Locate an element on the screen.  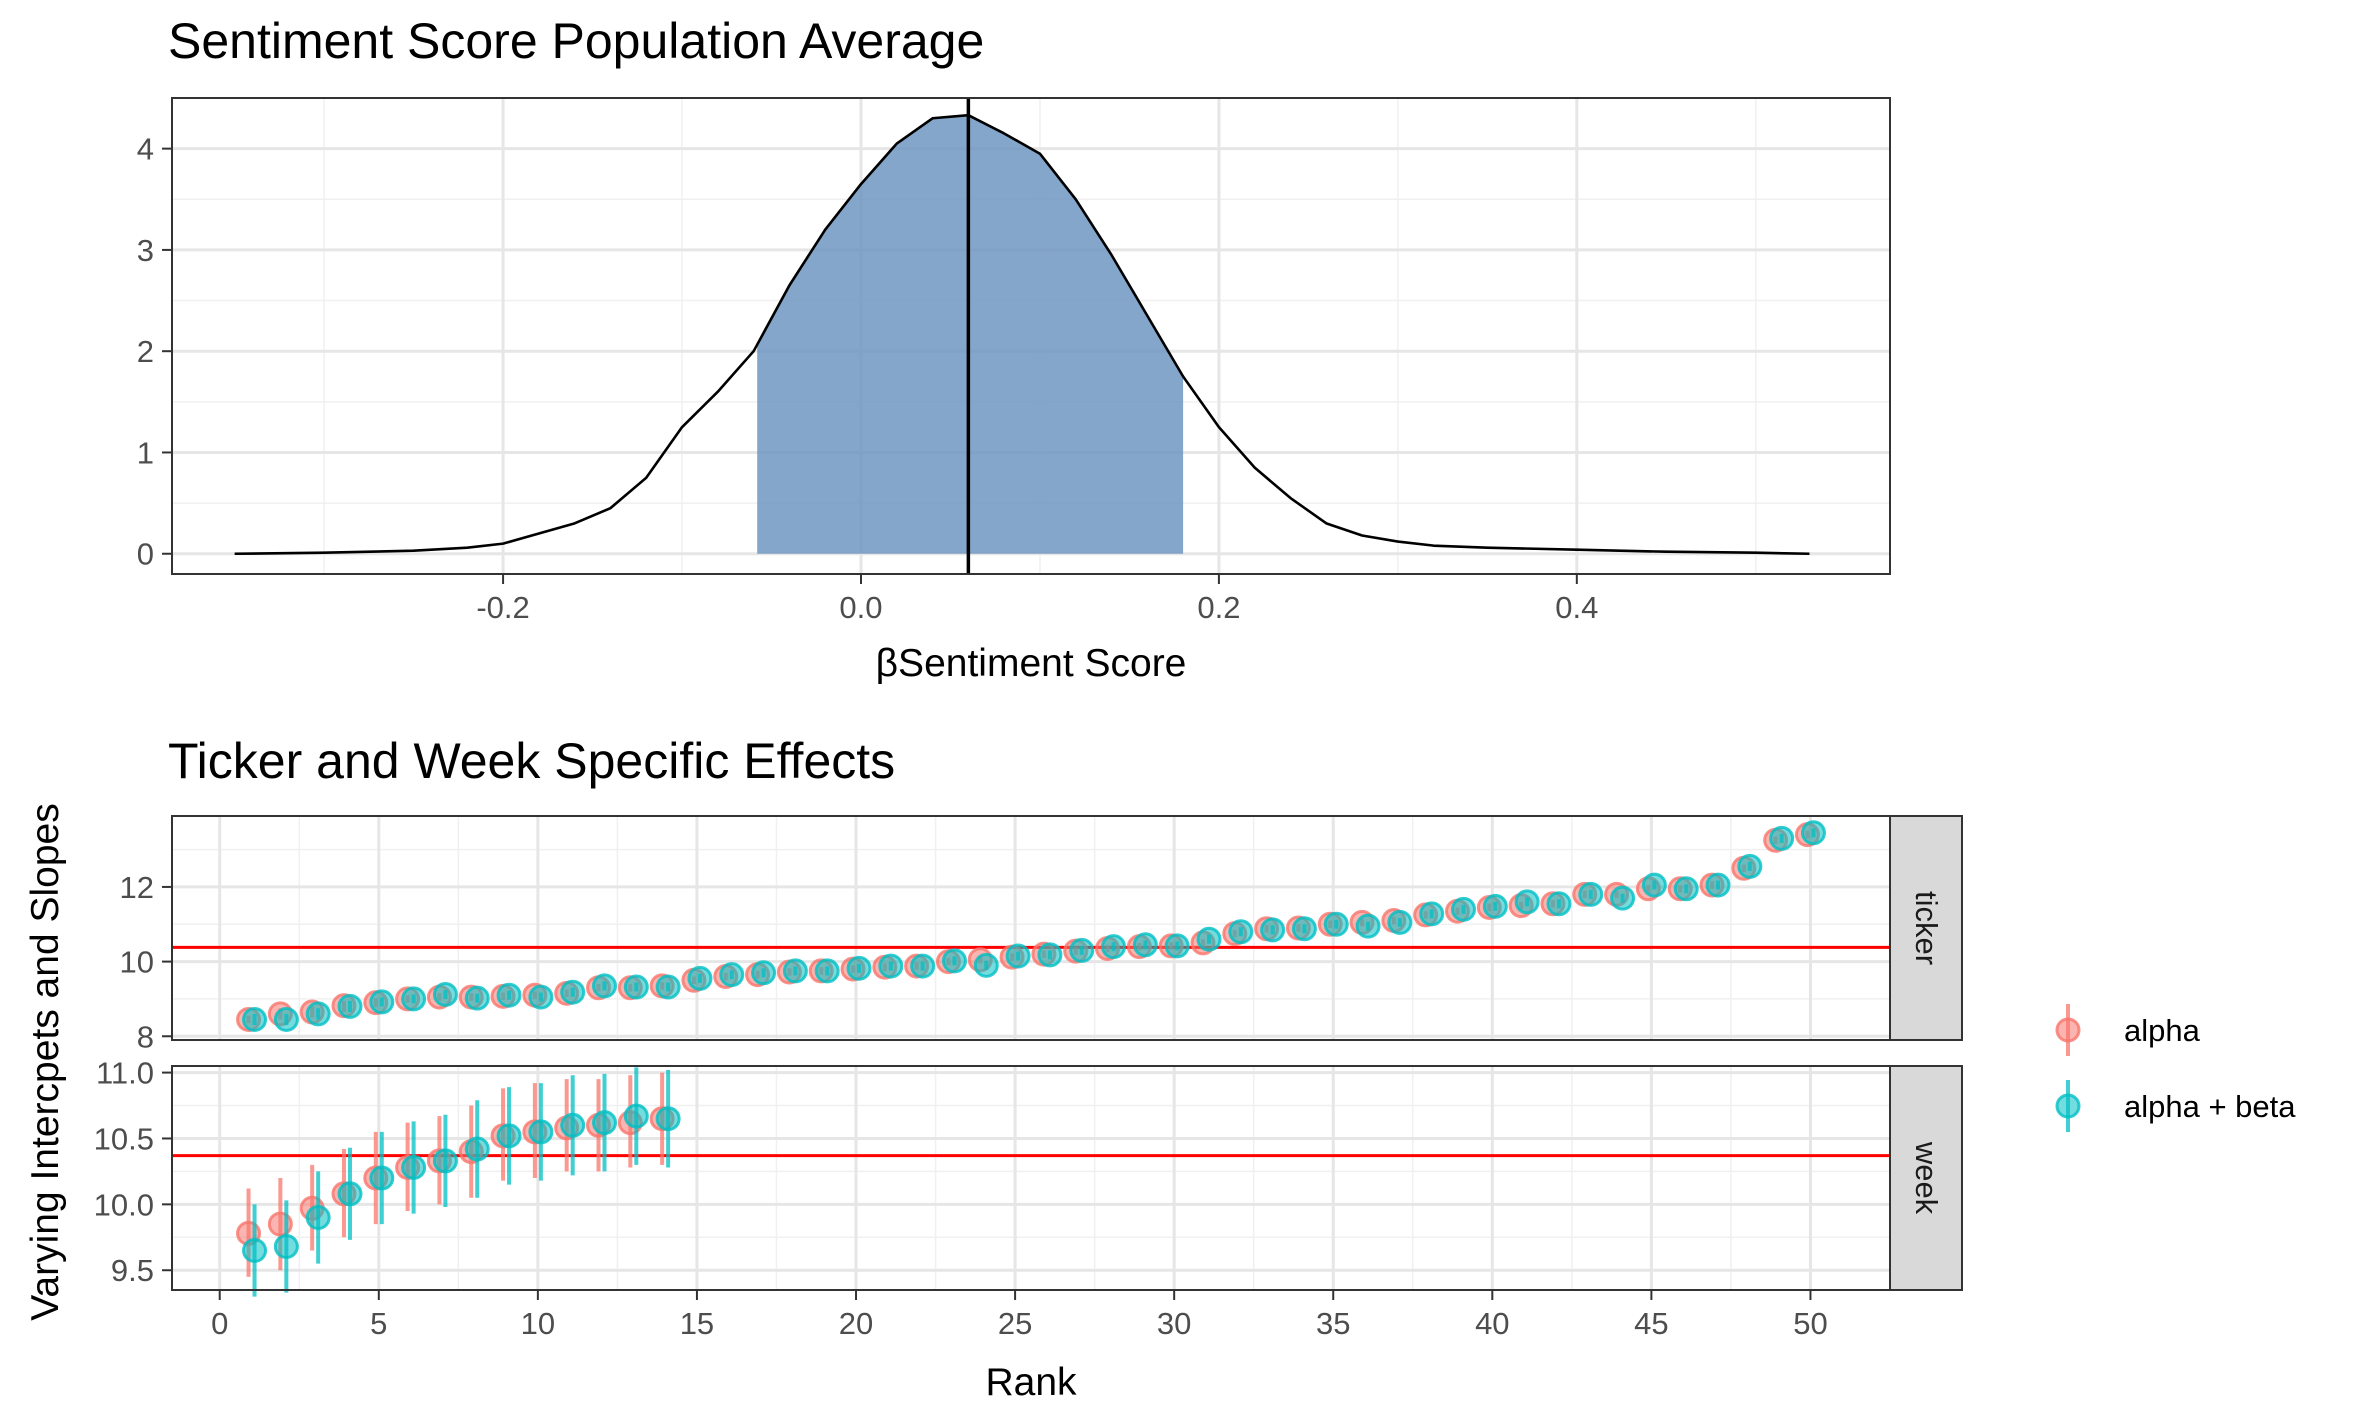
effects-panel-ticker: 8 10 12 ticker is located at coordinates (1041, 934).